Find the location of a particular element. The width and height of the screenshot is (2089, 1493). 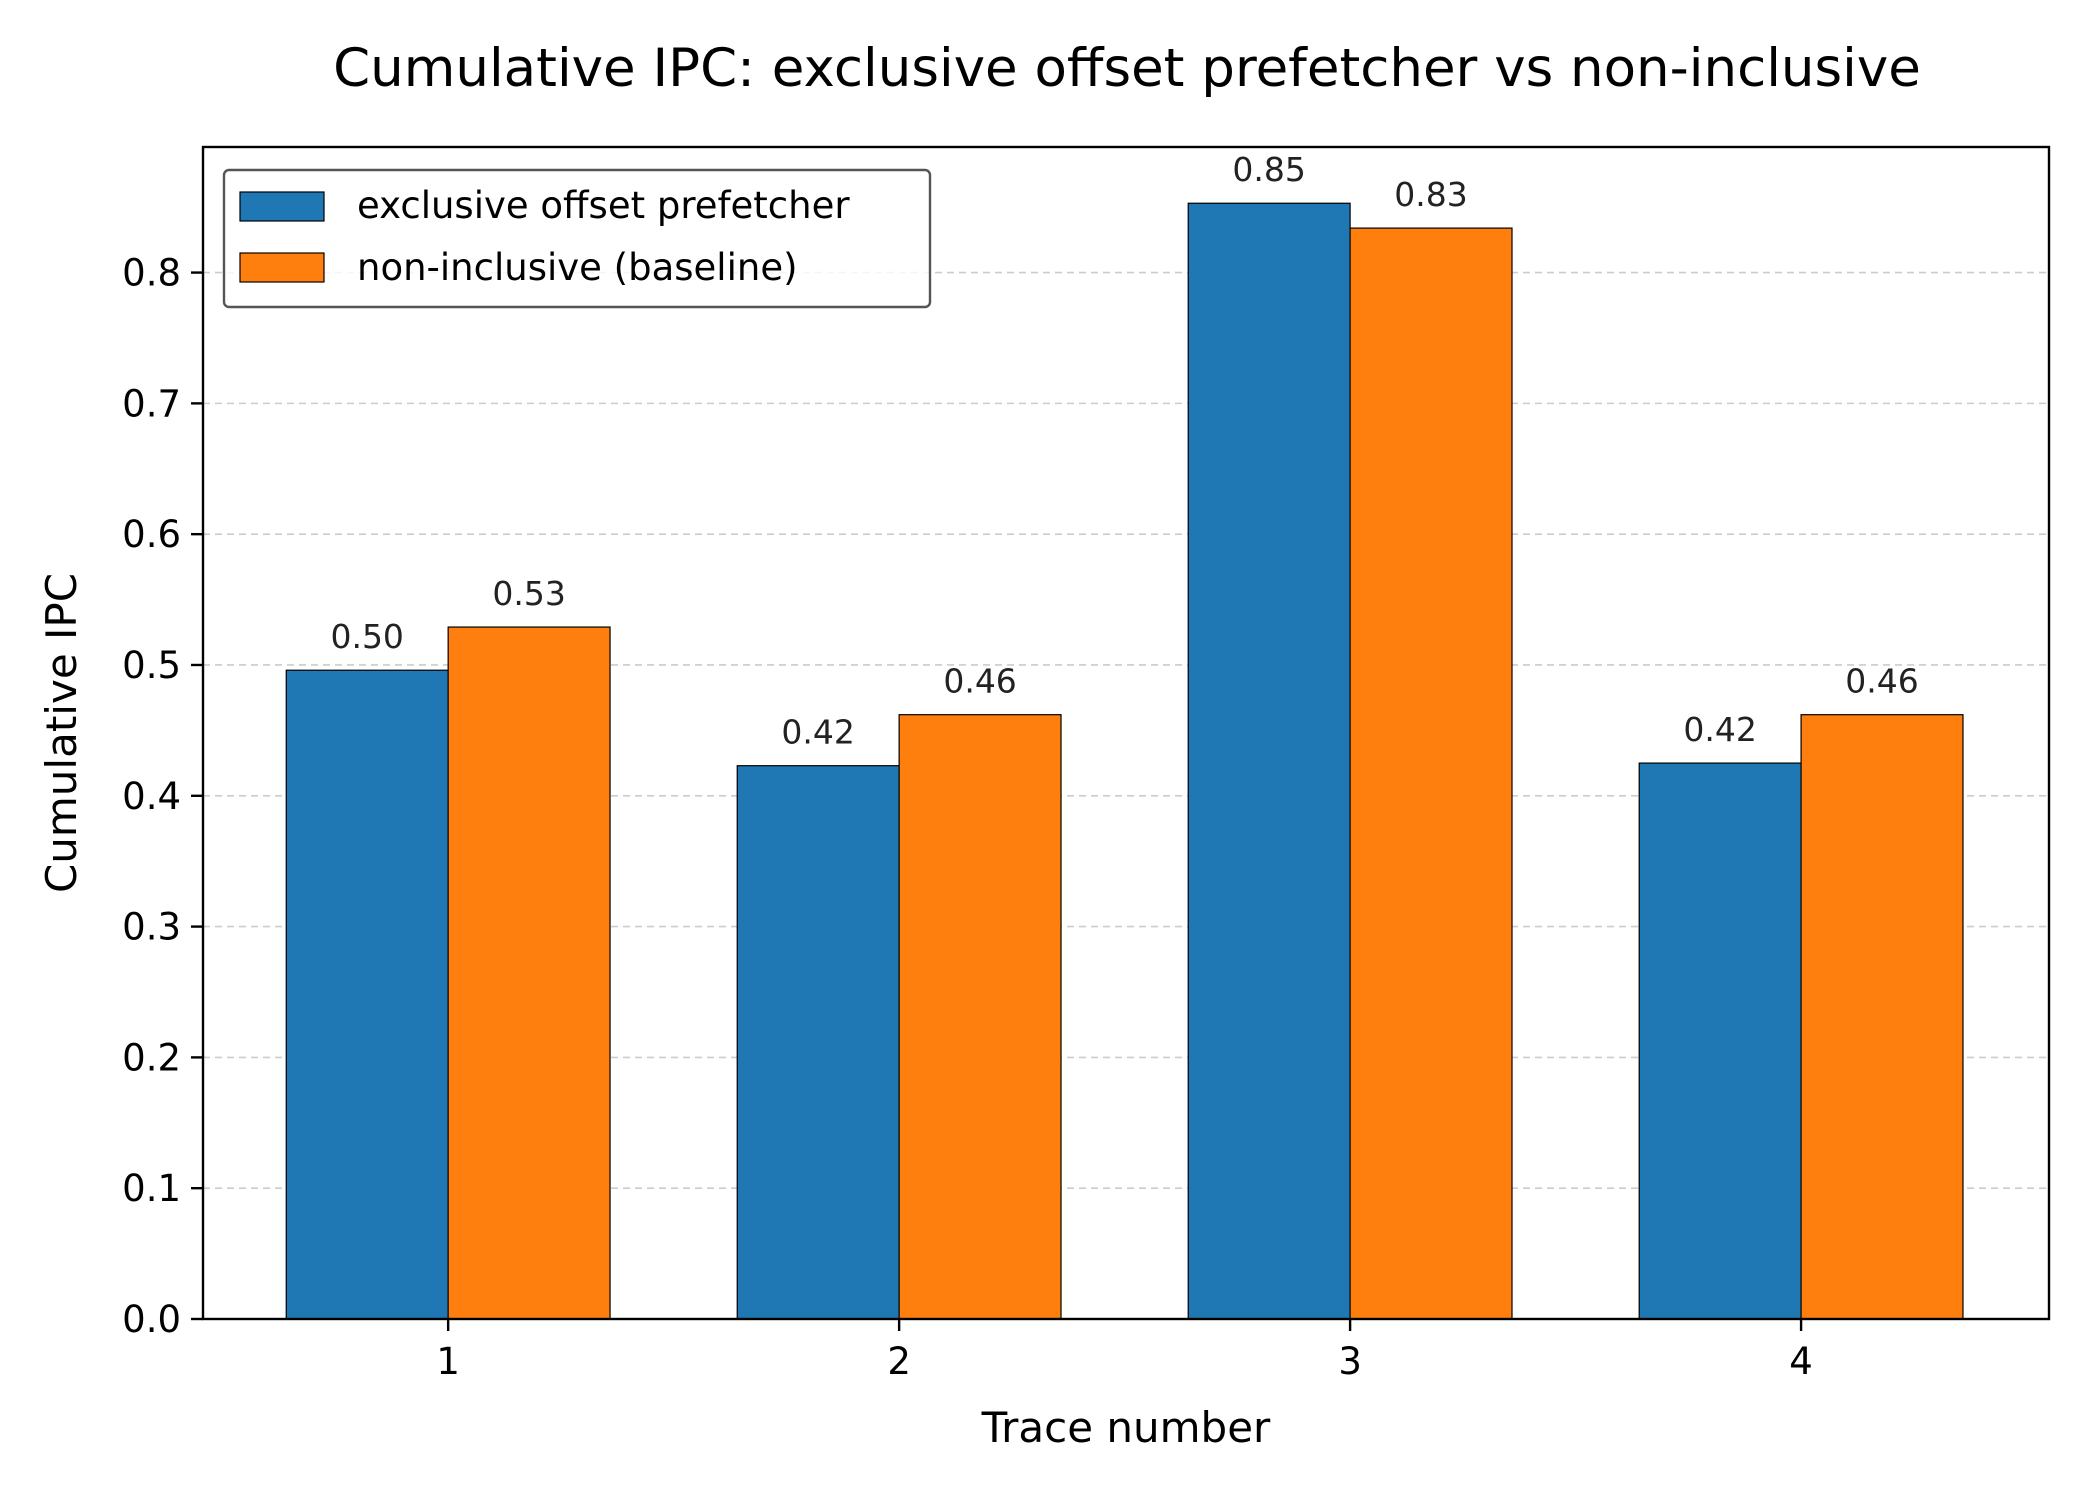

x-tick-label: 1 is located at coordinates (448, 1361).